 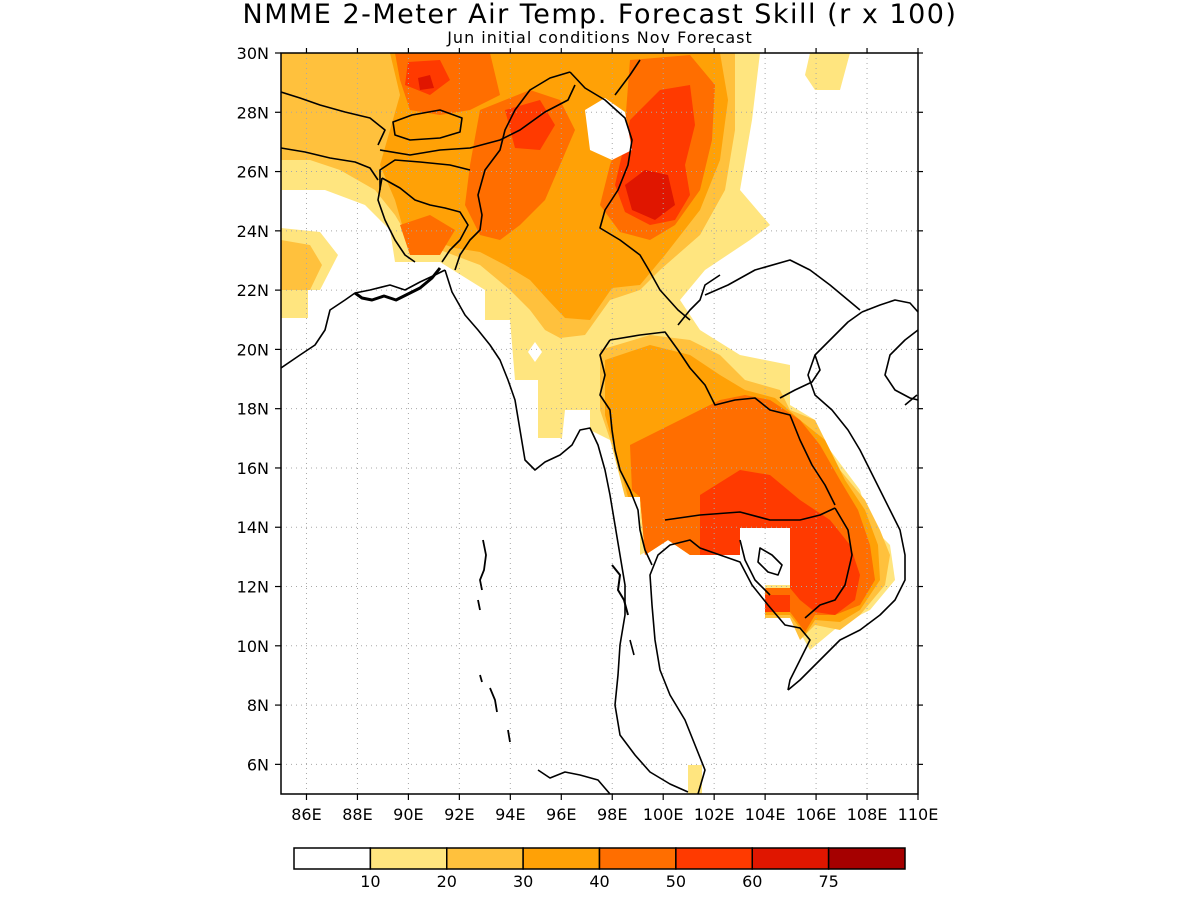 I want to click on colorbar-label: 40, so click(x=599, y=881).